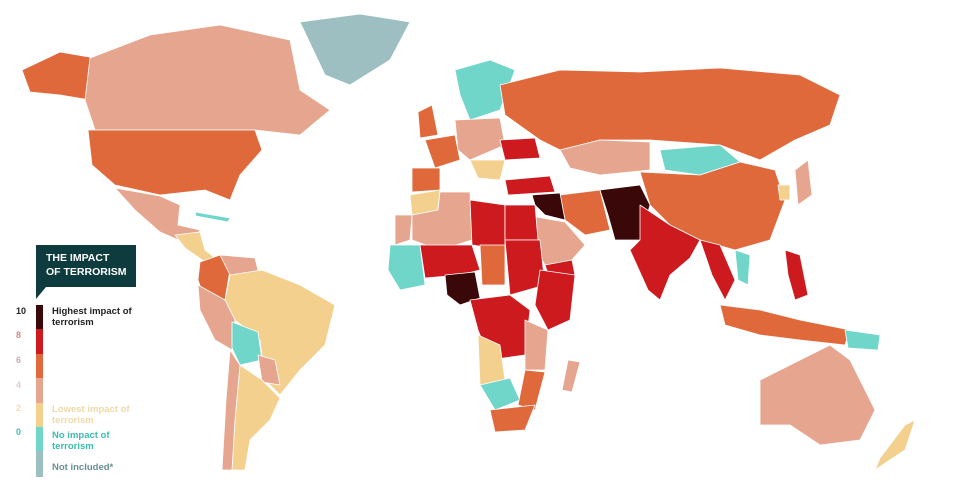 Image resolution: width=960 pixels, height=498 pixels. I want to click on country-australia, so click(817, 395).